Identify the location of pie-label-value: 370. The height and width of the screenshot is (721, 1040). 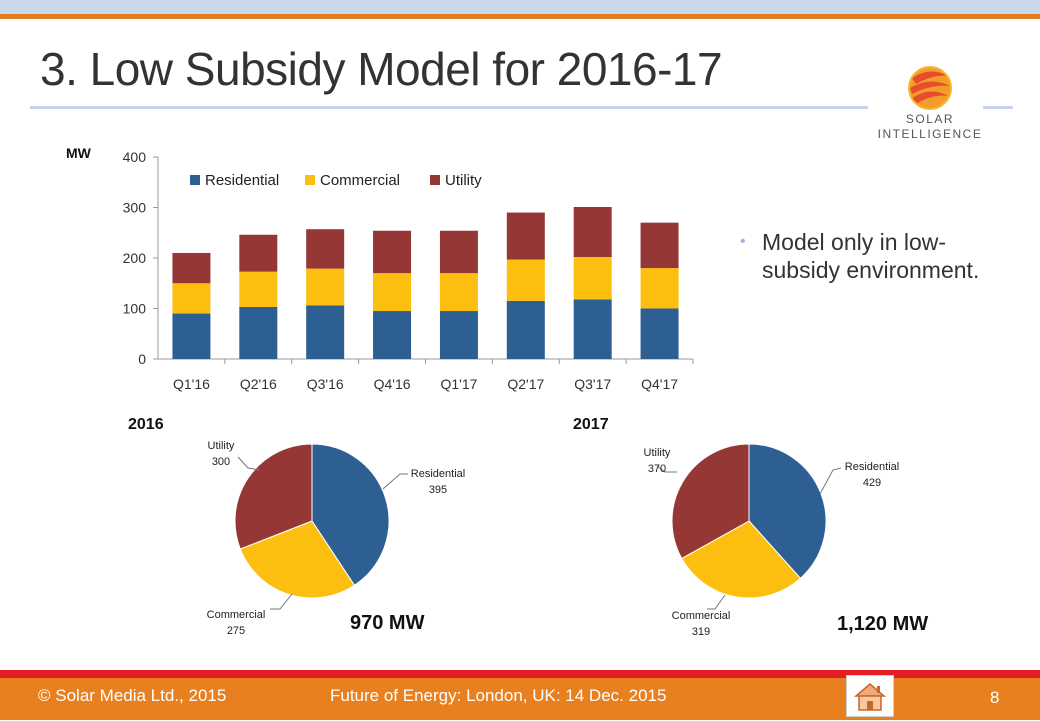
(657, 469).